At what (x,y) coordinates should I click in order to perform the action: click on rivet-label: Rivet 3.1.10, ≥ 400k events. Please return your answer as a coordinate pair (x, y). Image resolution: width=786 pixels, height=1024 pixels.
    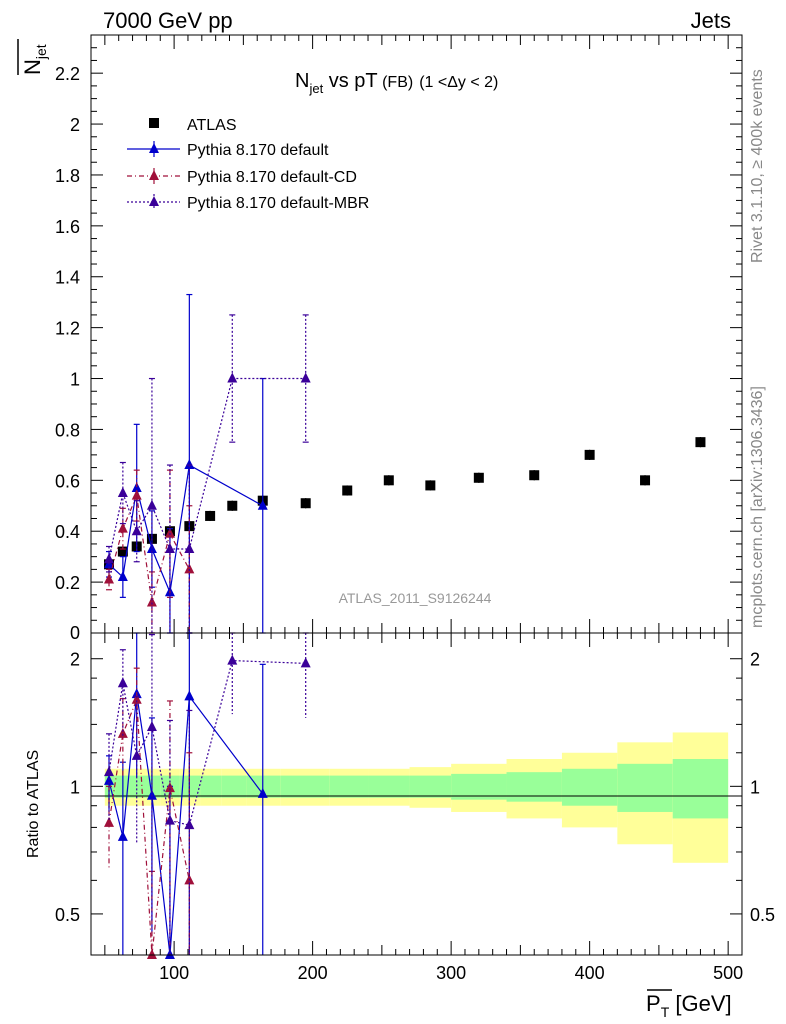
    Looking at the image, I should click on (757, 166).